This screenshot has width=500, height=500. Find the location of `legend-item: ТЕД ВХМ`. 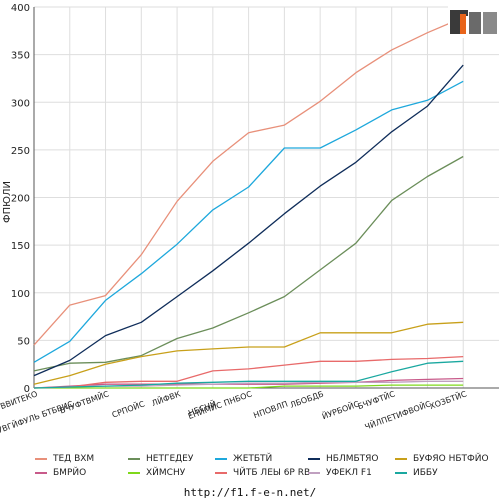

legend-item: ТЕД ВХМ is located at coordinates (64, 459).